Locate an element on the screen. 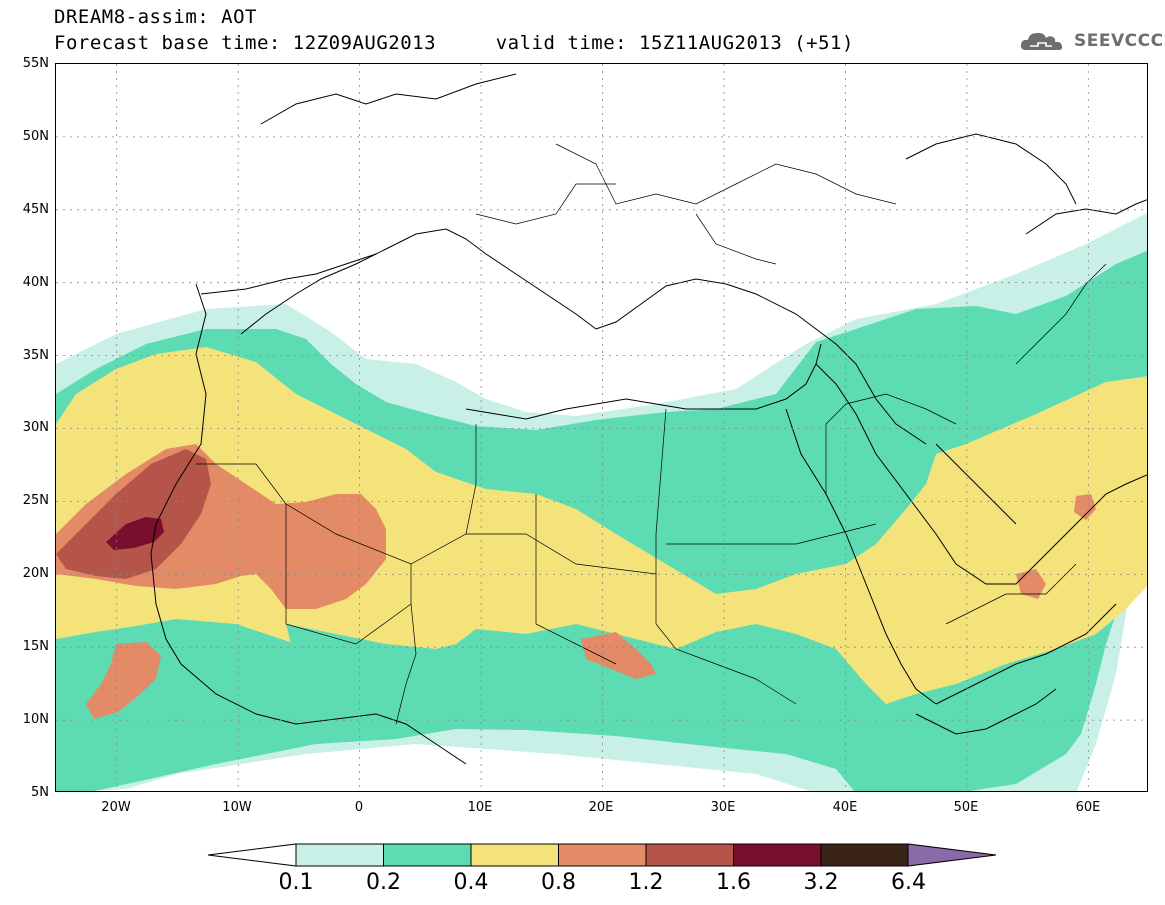 This screenshot has width=1165, height=905. seevccc-logo: SEEVCCC is located at coordinates (1091, 41).